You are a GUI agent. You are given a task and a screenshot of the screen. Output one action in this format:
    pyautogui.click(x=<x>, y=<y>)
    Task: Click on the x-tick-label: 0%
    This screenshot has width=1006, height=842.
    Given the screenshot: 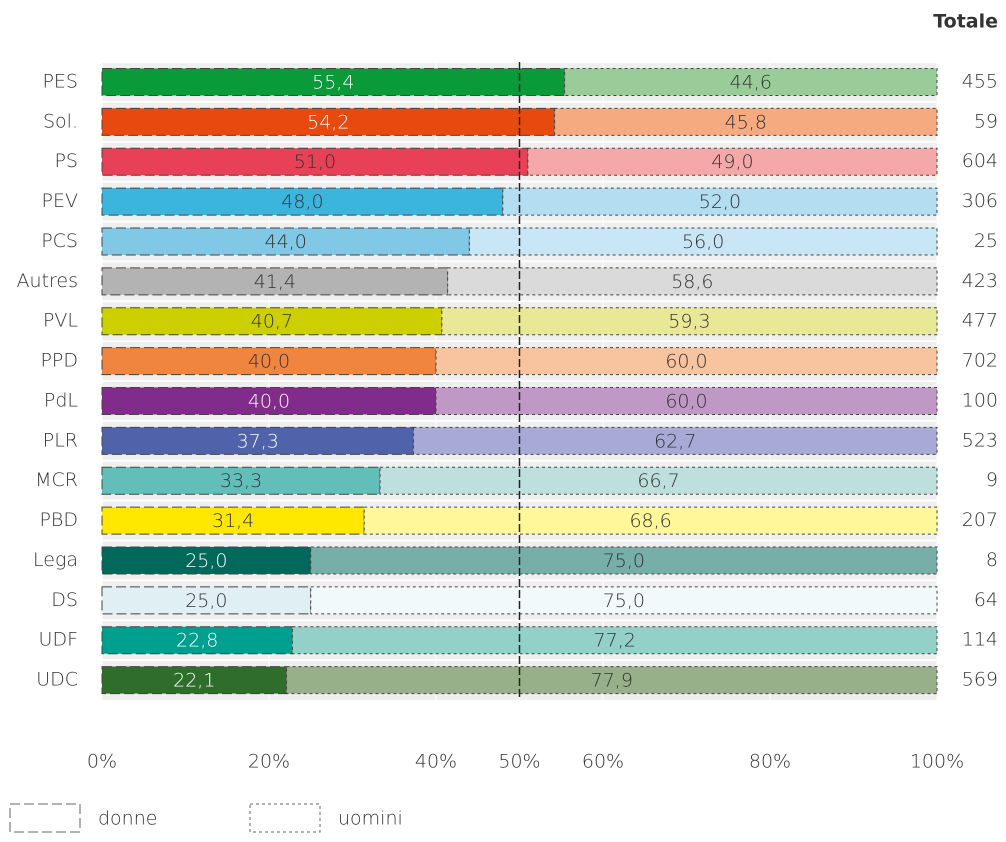 What is the action you would take?
    pyautogui.click(x=102, y=762)
    